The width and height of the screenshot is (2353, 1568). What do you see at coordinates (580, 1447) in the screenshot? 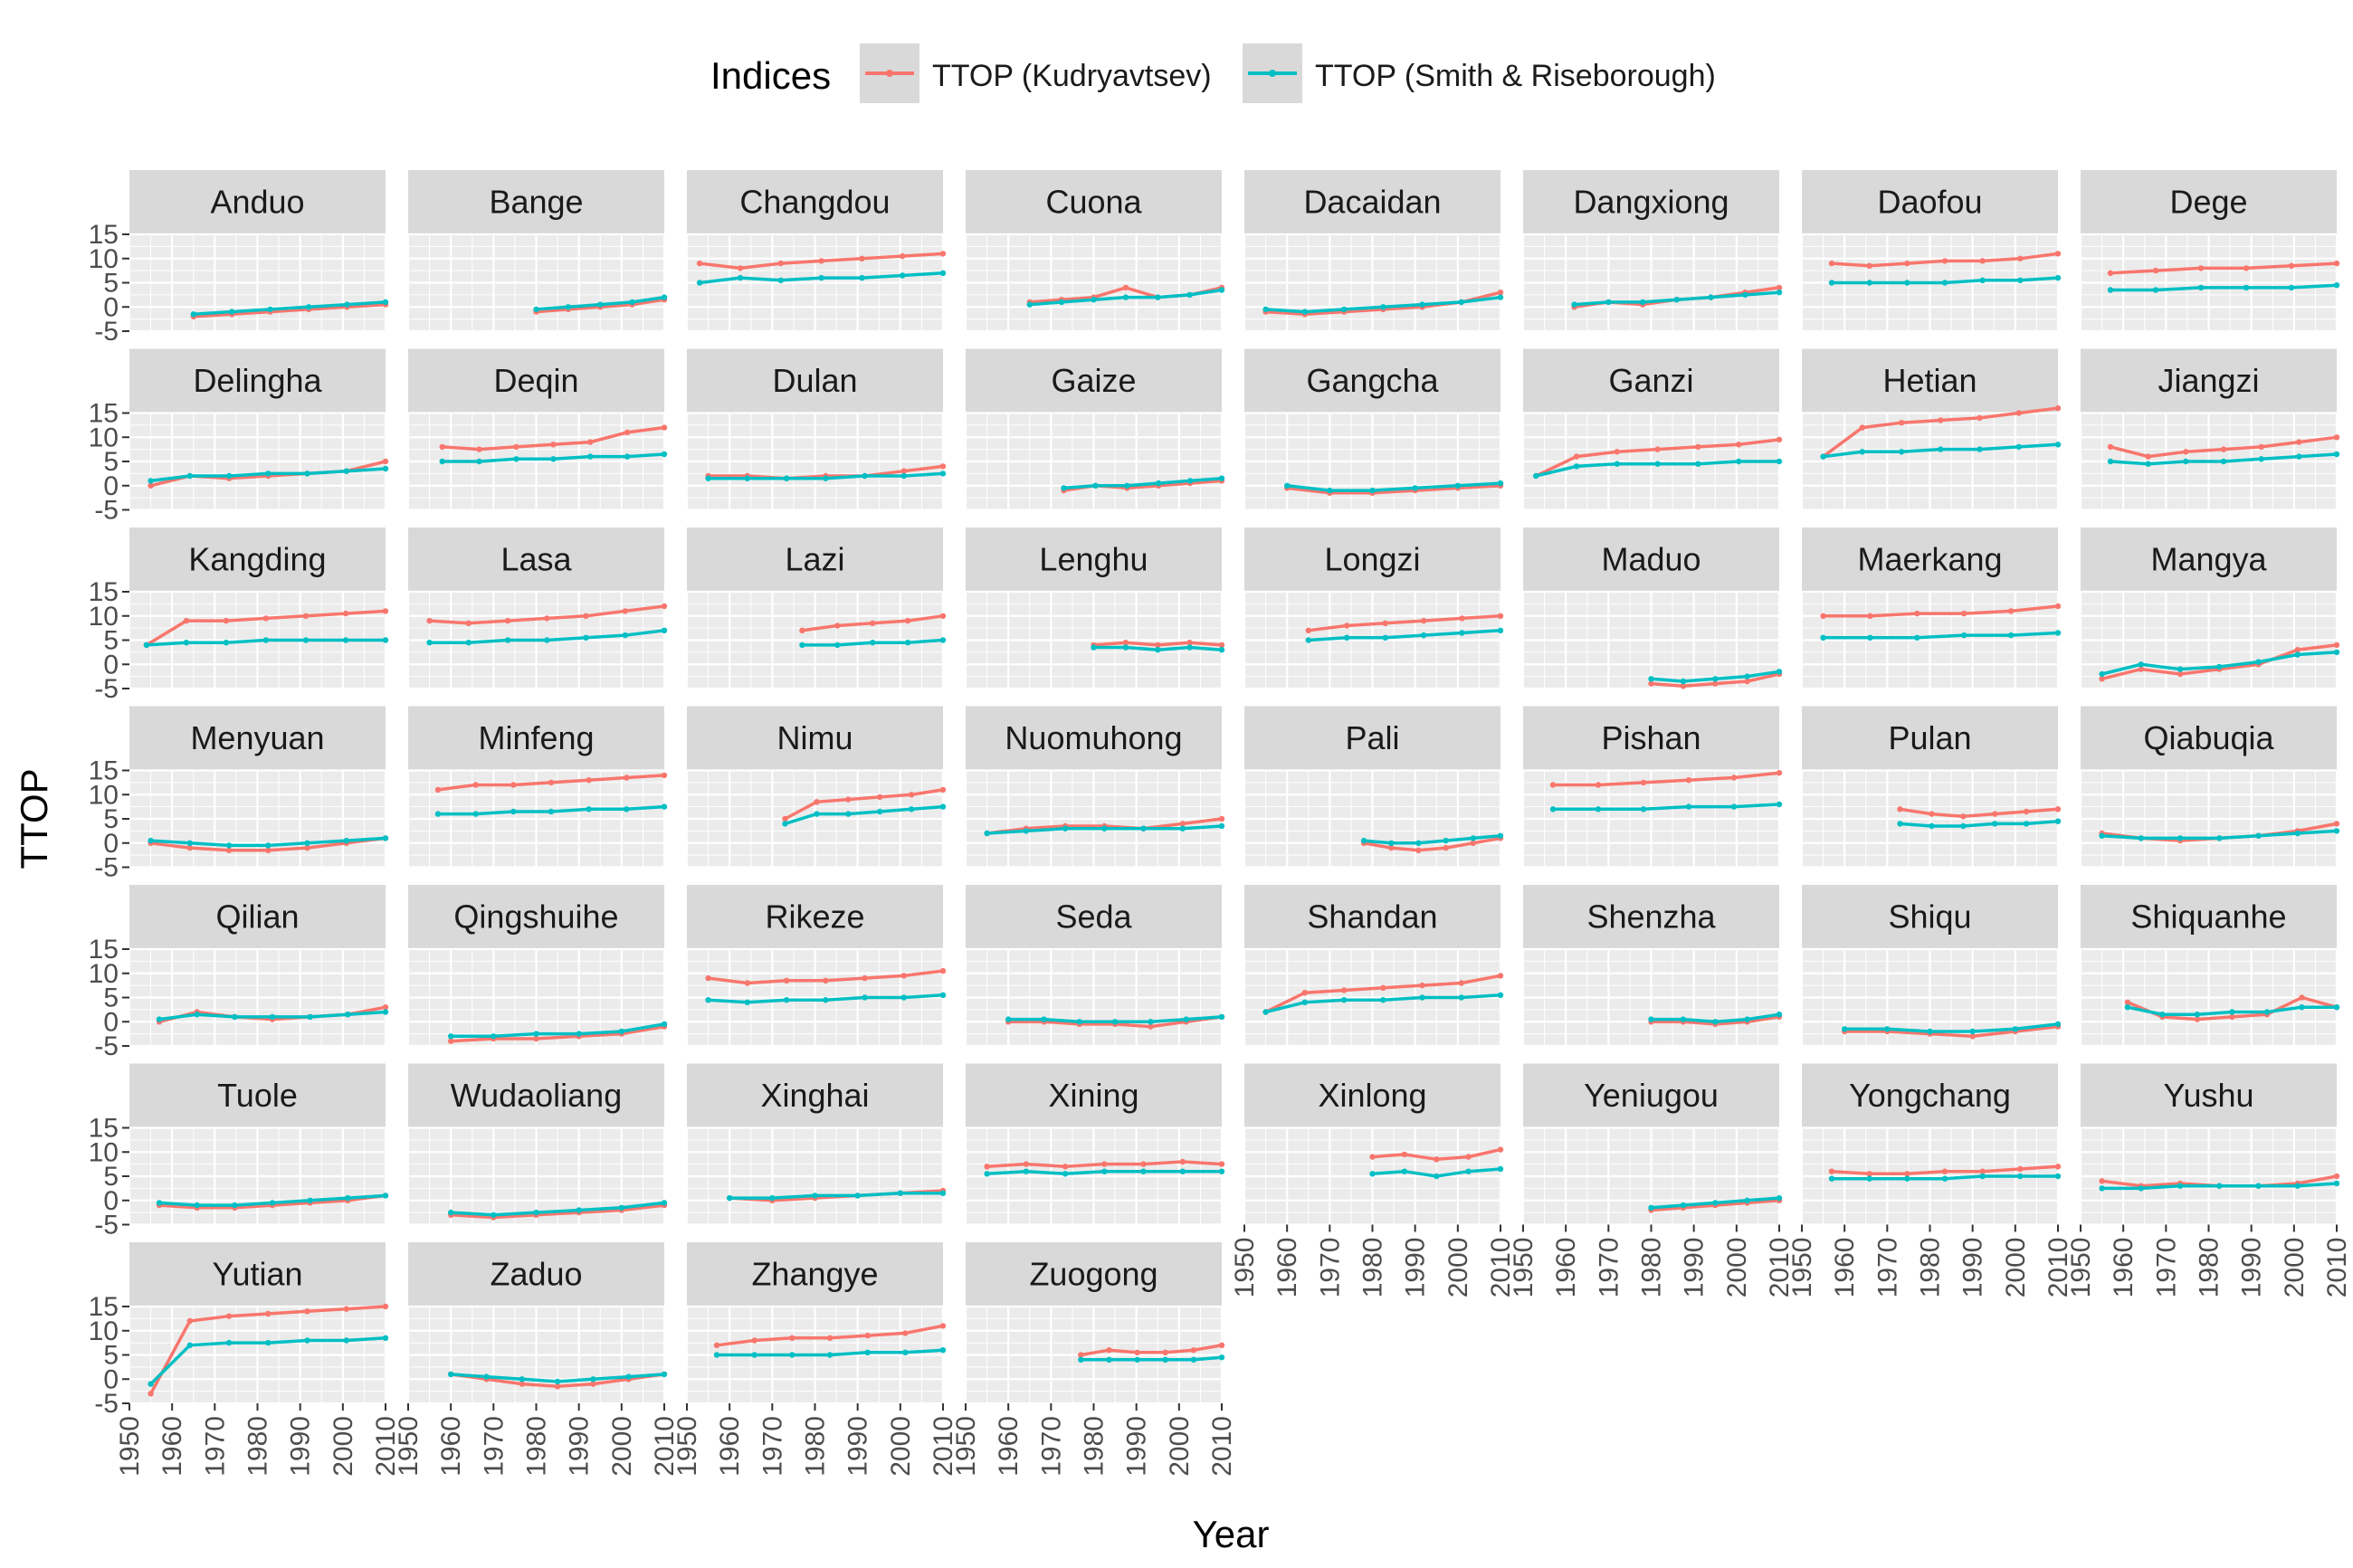
I see `x-tick-label: 1990` at bounding box center [580, 1447].